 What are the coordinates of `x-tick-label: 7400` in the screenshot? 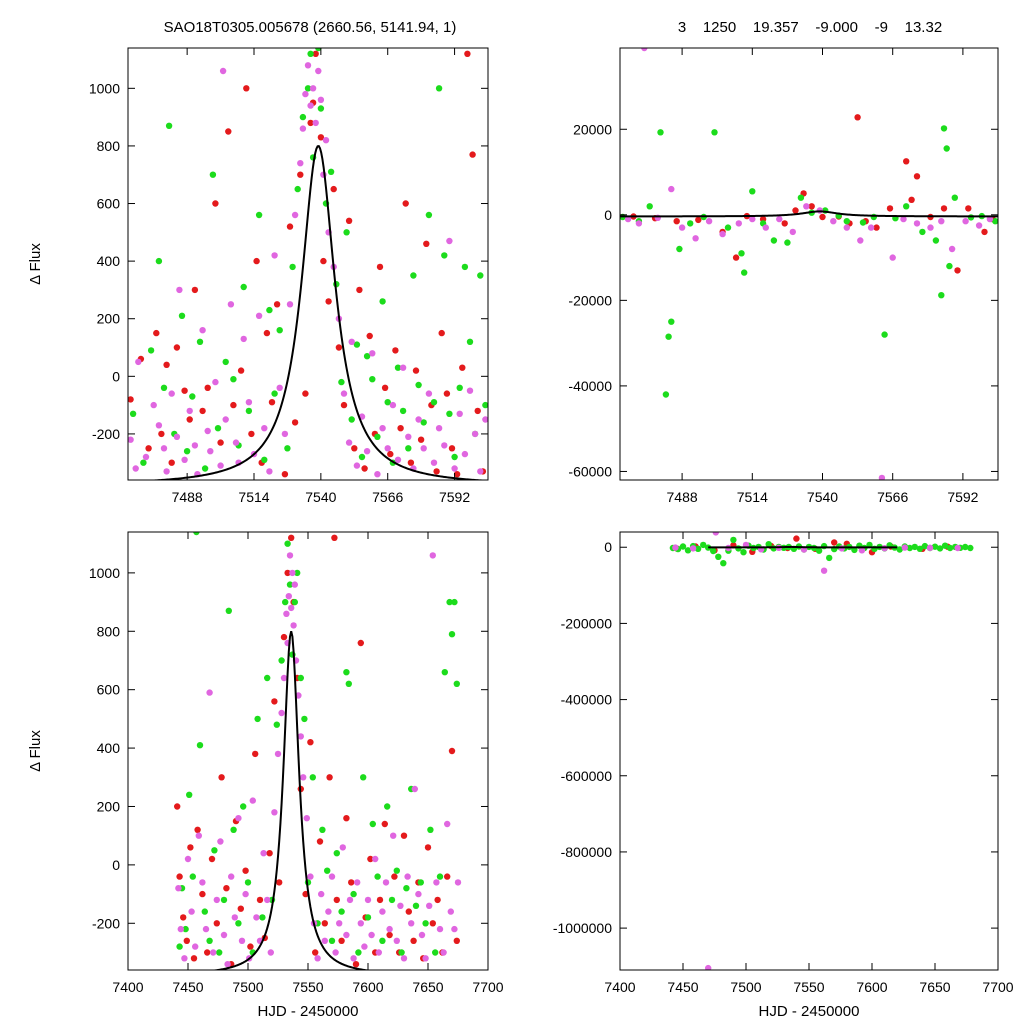 It's located at (127, 987).